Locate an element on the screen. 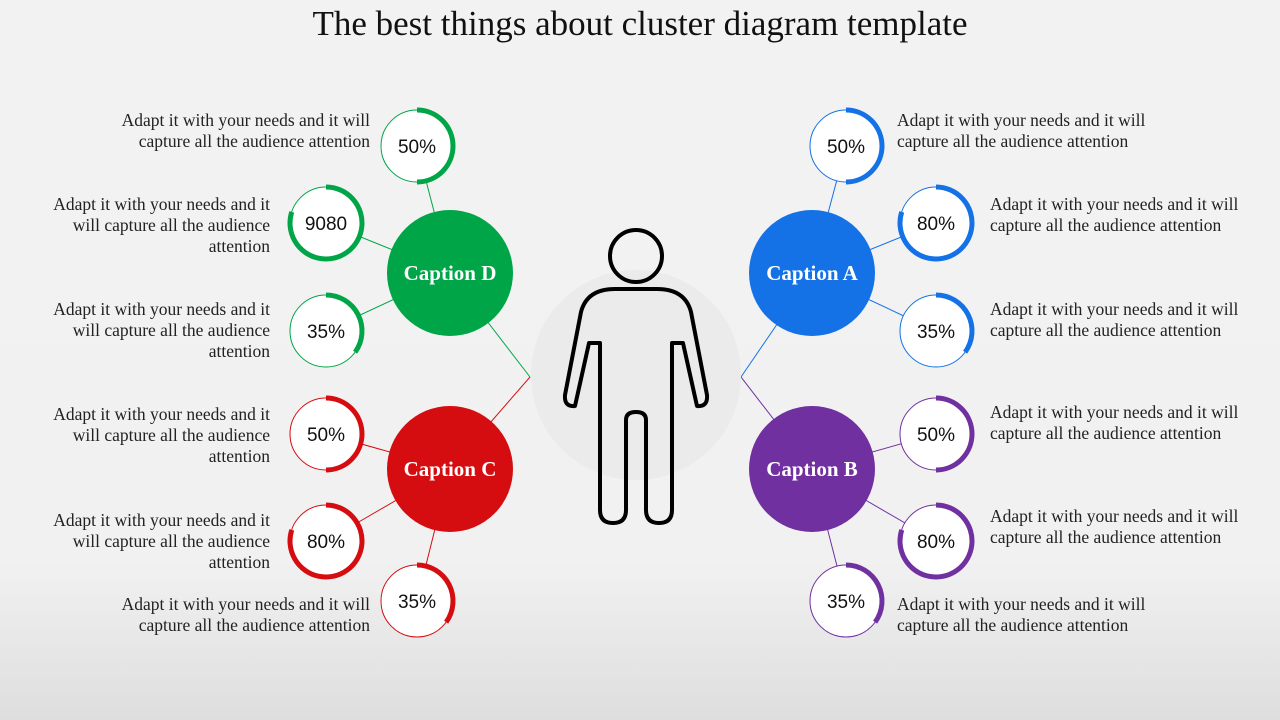  ring-c-2-label: 80% is located at coordinates (326, 542).